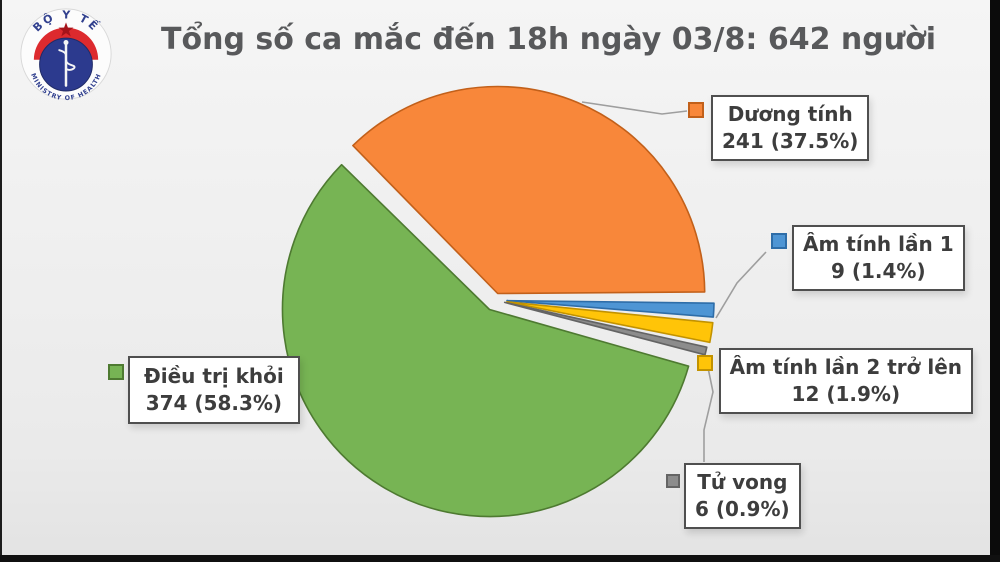 The image size is (1000, 562). Describe the element at coordinates (845, 367) in the screenshot. I see `legend-label-am-tinh-lan-2: Âm tính lần 2 trở lên` at that location.